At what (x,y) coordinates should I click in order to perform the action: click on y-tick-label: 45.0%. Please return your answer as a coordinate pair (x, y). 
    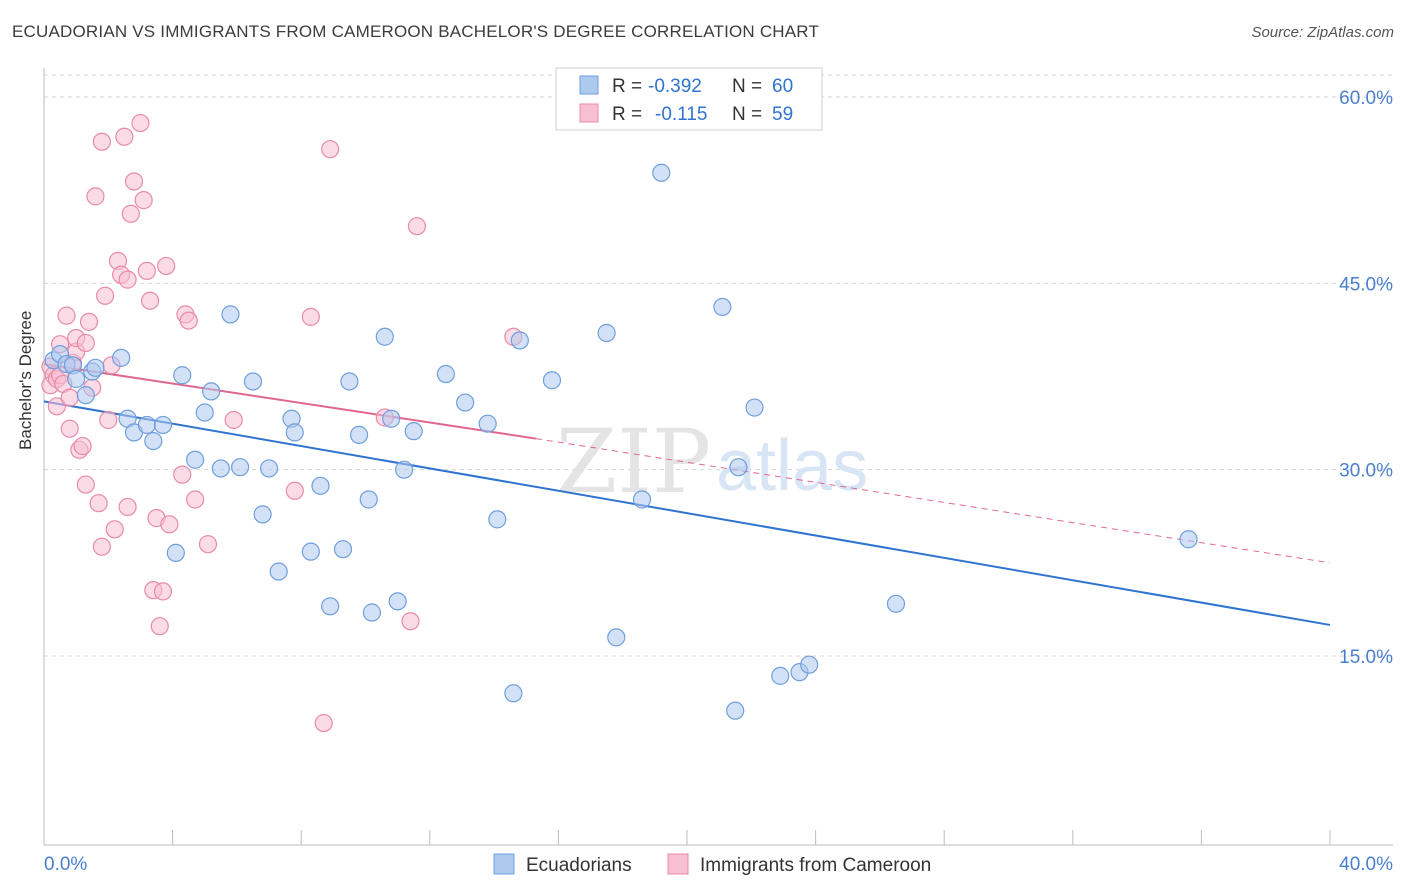
    Looking at the image, I should click on (1366, 284).